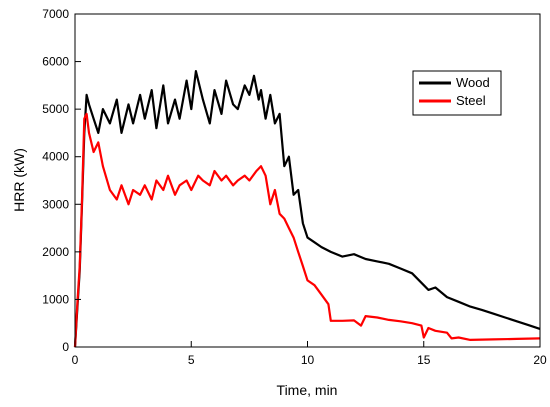  Describe the element at coordinates (75, 360) in the screenshot. I see `x-tick-label: 0` at that location.